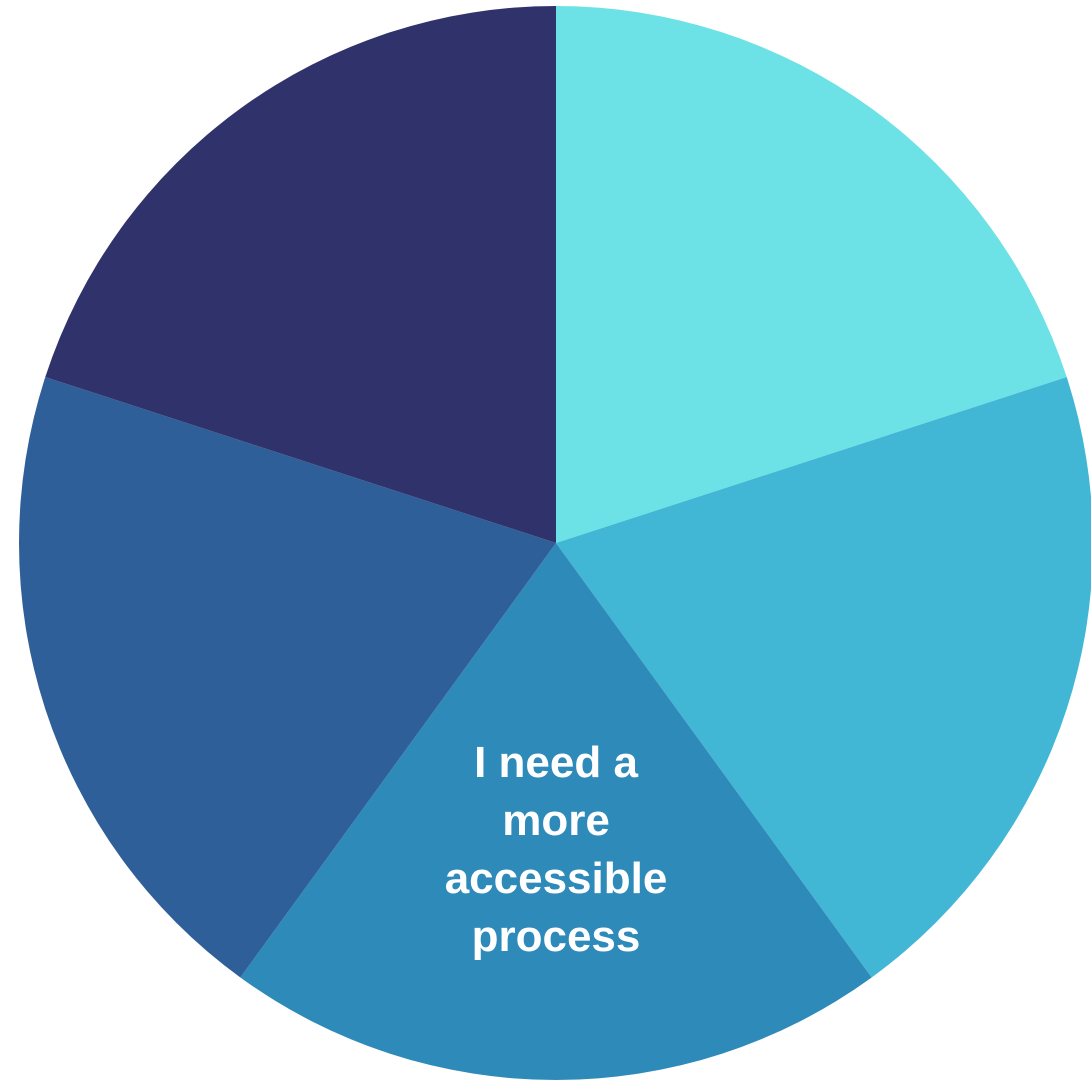 The width and height of the screenshot is (1091, 1083). Describe the element at coordinates (556, 936) in the screenshot. I see `slice-label-line: process` at that location.